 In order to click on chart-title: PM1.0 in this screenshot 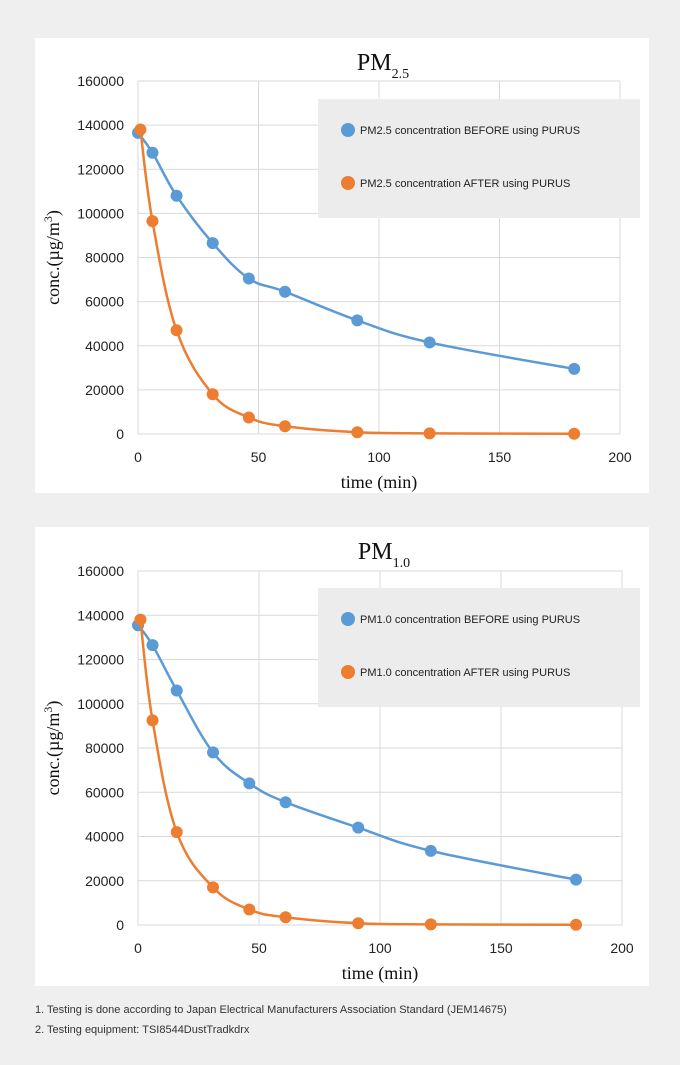, I will do `click(384, 555)`.